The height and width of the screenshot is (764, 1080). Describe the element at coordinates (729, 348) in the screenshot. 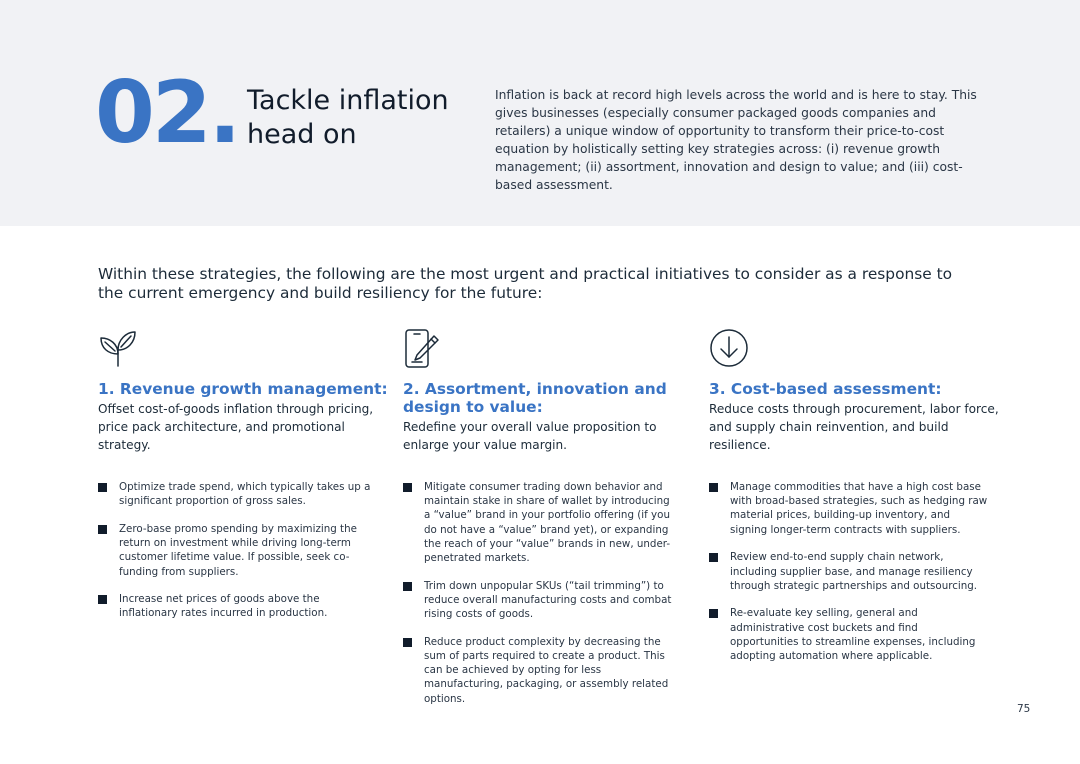

I see `arrow-down-circle-icon` at that location.